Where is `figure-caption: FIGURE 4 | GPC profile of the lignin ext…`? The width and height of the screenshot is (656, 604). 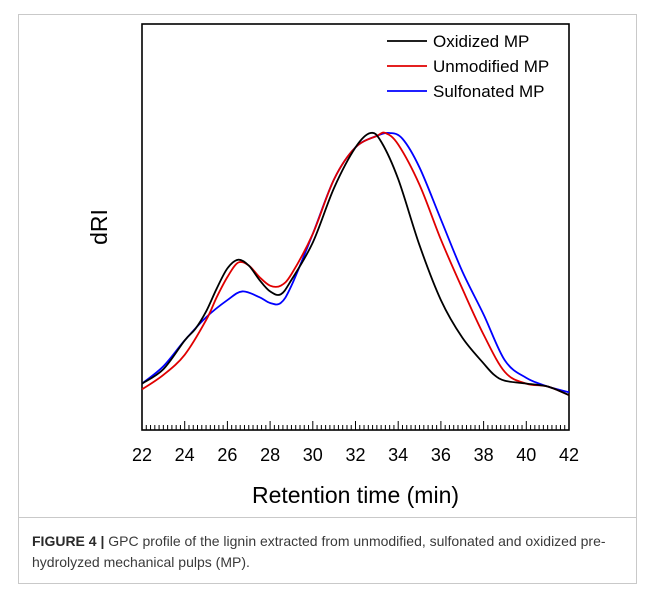 figure-caption: FIGURE 4 | GPC profile of the lignin ext… is located at coordinates (327, 552).